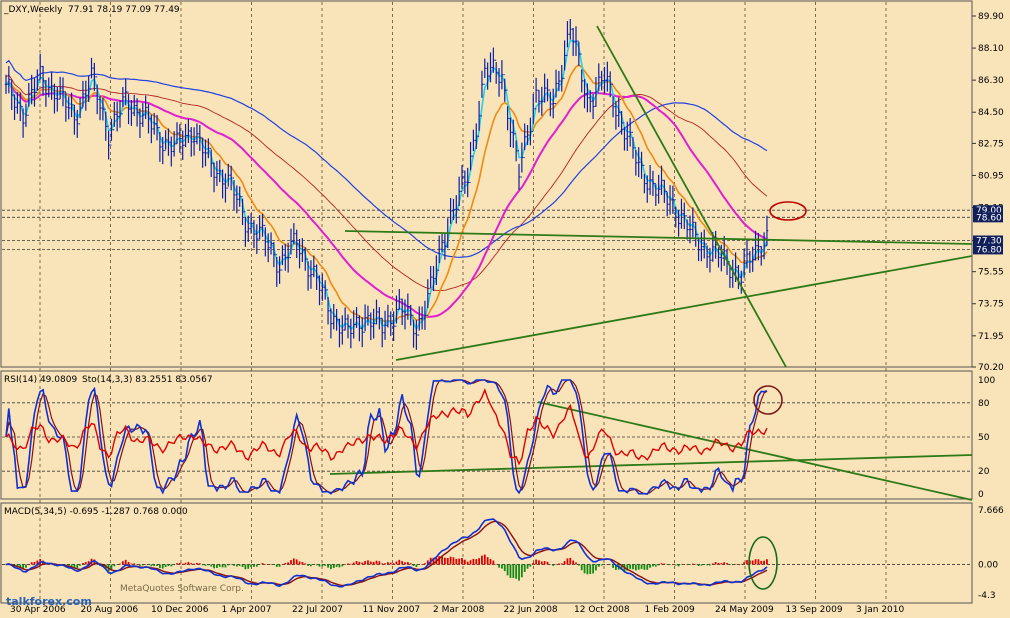  I want to click on x-label-8: 12 Oct 2008, so click(602, 610).